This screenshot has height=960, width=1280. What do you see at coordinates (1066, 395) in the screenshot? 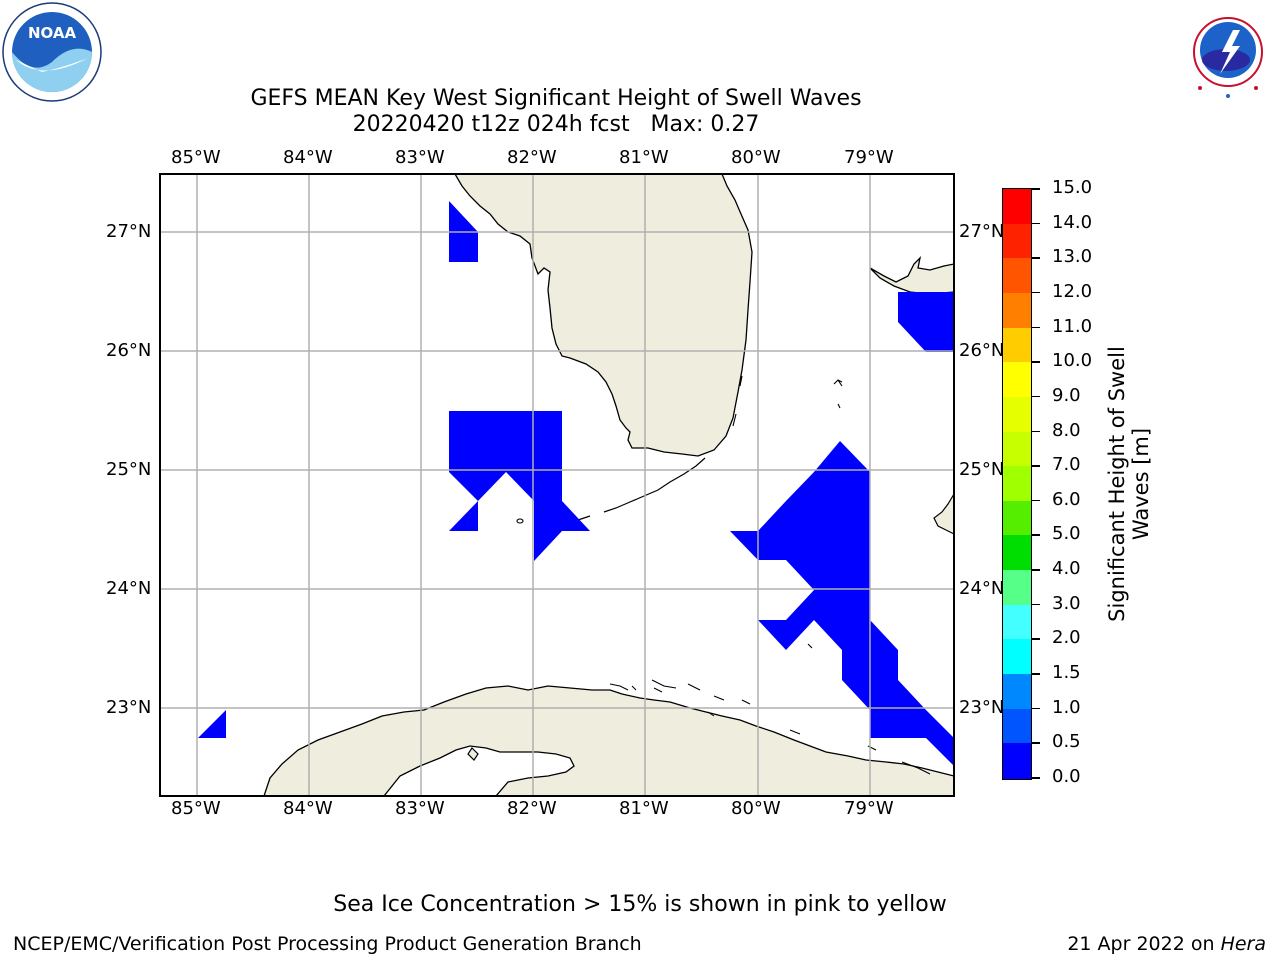
I see `colorbar-tick-label: 9.0` at bounding box center [1066, 395].